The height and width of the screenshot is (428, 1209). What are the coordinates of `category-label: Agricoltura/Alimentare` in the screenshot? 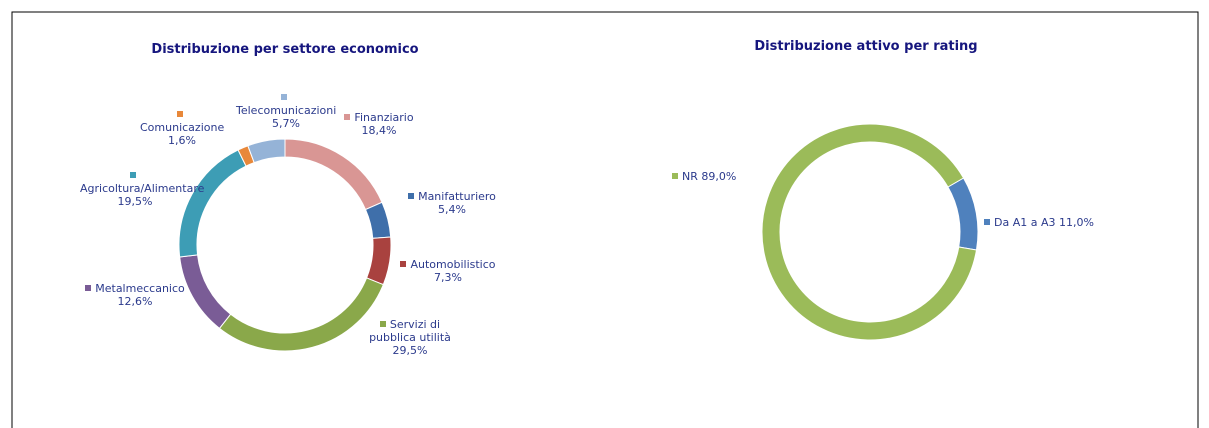 It's located at (142, 188).